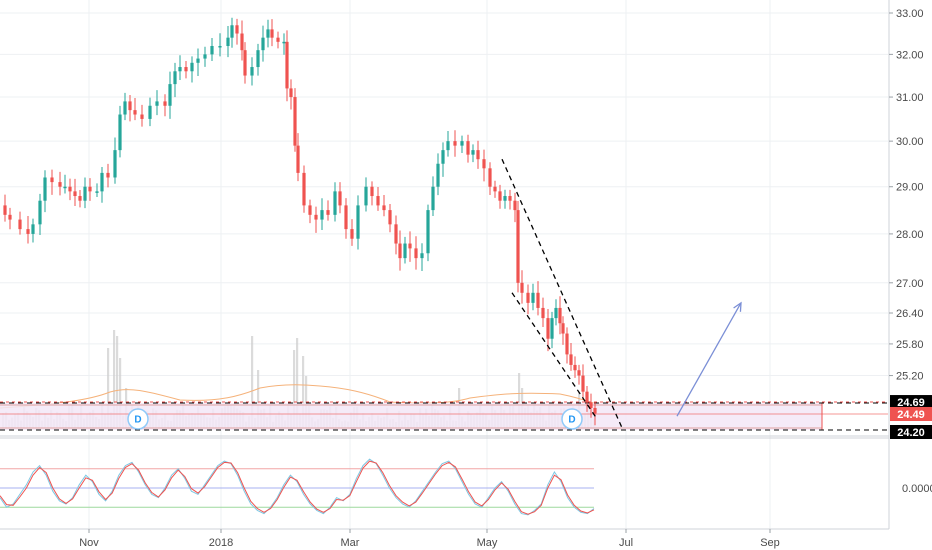 The width and height of the screenshot is (932, 550). What do you see at coordinates (910, 284) in the screenshot?
I see `price-tick-label: 27.00` at bounding box center [910, 284].